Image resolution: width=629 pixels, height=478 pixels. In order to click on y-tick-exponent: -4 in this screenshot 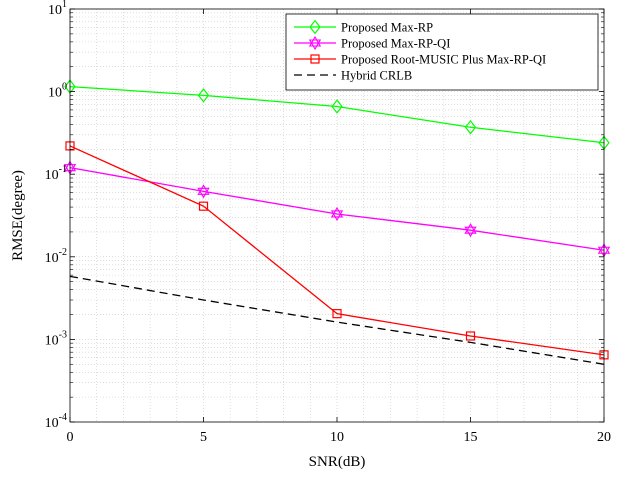, I will do `click(63, 417)`.